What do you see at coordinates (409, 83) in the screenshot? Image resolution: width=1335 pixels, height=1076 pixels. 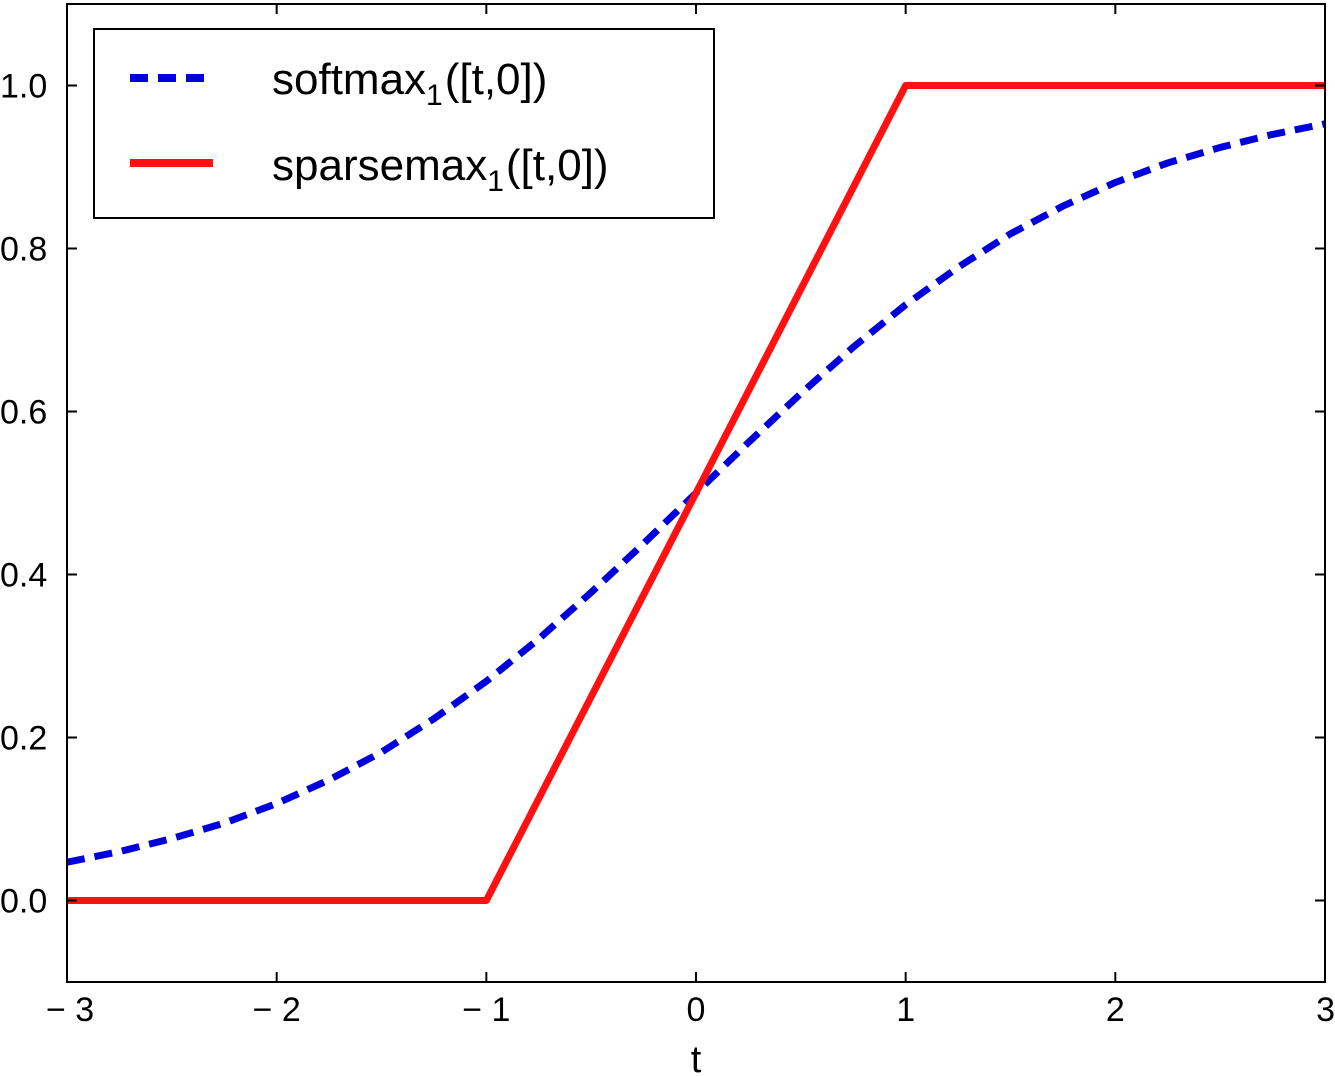 I see `legend-label-softmax: softmax1([t,0])` at bounding box center [409, 83].